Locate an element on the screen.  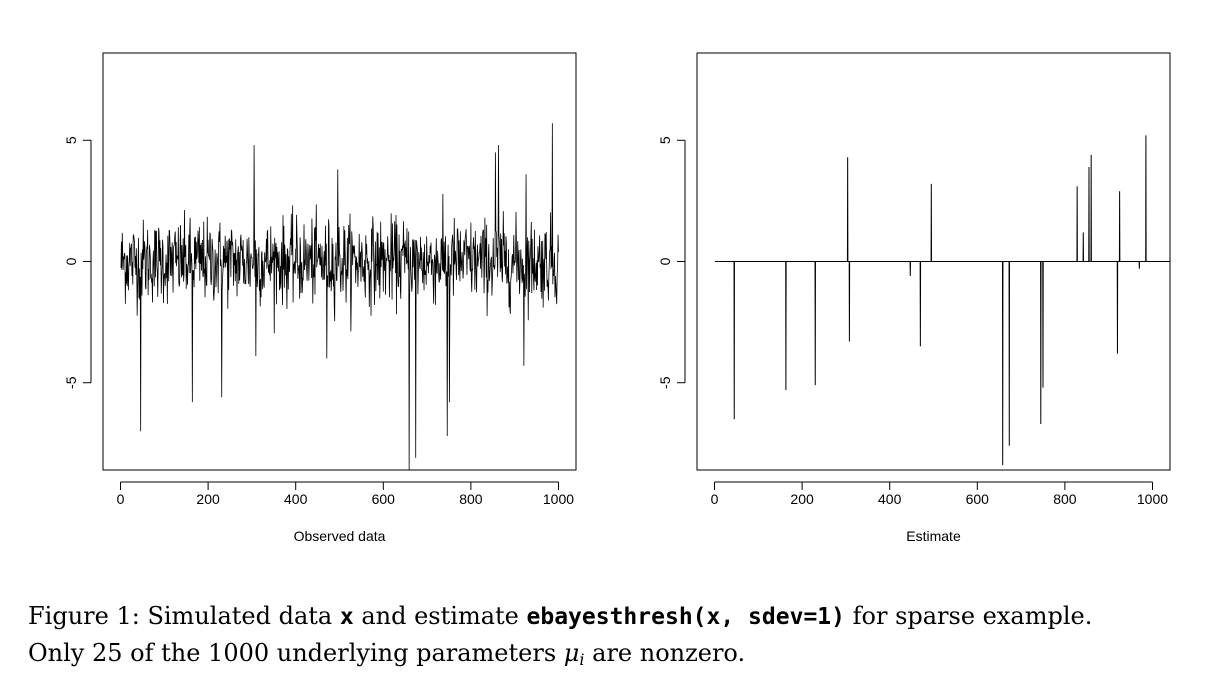
caption-code-x: x is located at coordinates (346, 617).